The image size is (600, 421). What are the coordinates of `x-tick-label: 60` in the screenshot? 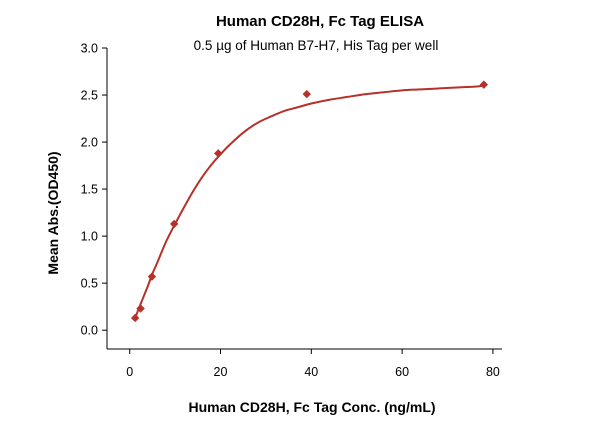 It's located at (402, 372).